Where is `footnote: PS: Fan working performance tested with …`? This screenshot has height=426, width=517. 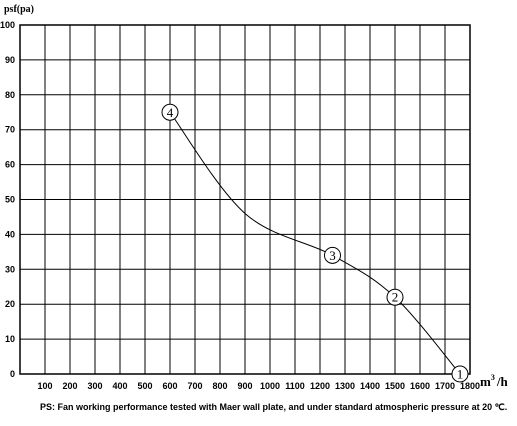
footnote: PS: Fan working performance tested with … is located at coordinates (274, 407).